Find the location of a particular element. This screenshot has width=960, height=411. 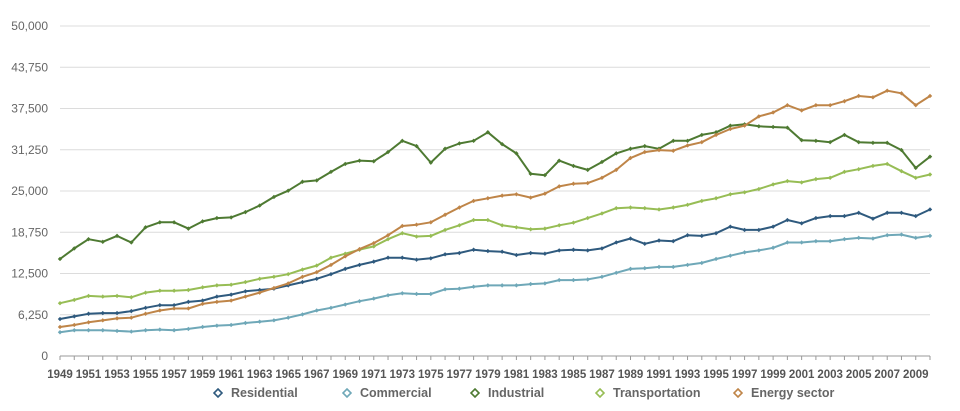

x-tick-label: 1949 is located at coordinates (60, 375).